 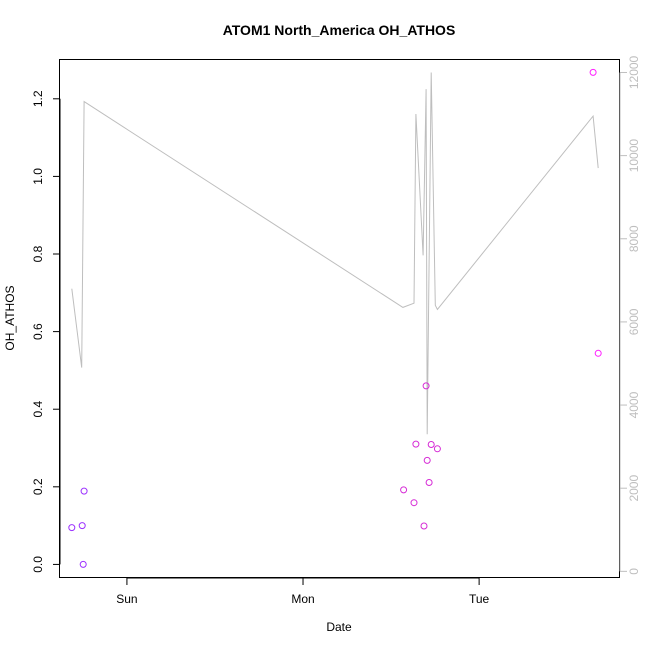 I want to click on secondary-y-tick-label: 12000, so click(x=634, y=72).